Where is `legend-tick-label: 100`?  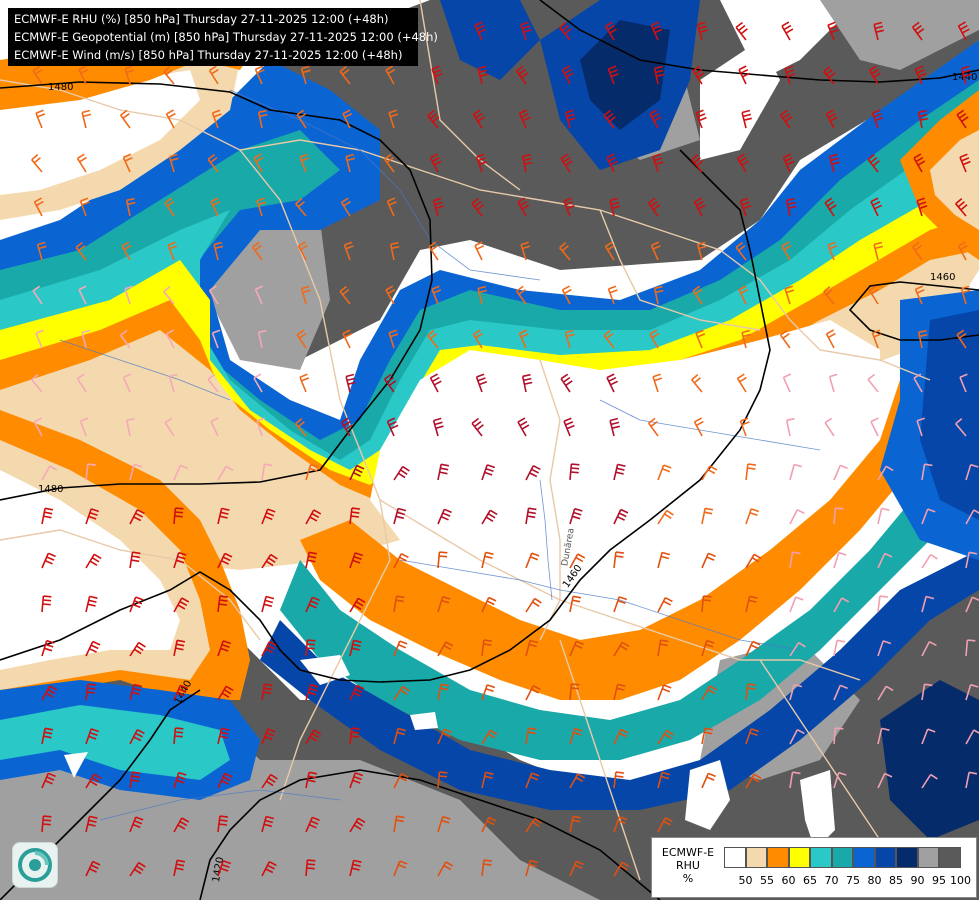
legend-tick-label: 100 is located at coordinates (960, 880).